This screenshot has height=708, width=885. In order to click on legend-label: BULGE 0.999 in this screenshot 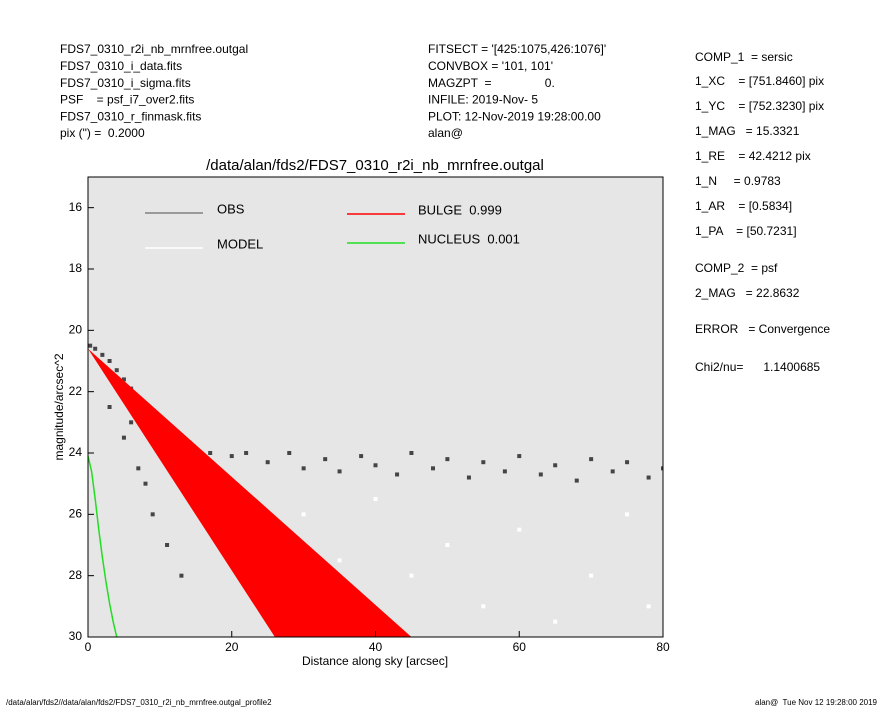, I will do `click(460, 209)`.